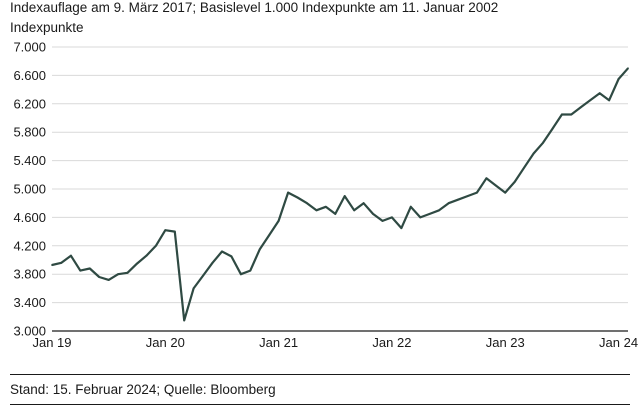 This screenshot has height=412, width=640. Describe the element at coordinates (29, 331) in the screenshot. I see `y-tick-label: 3.000` at that location.